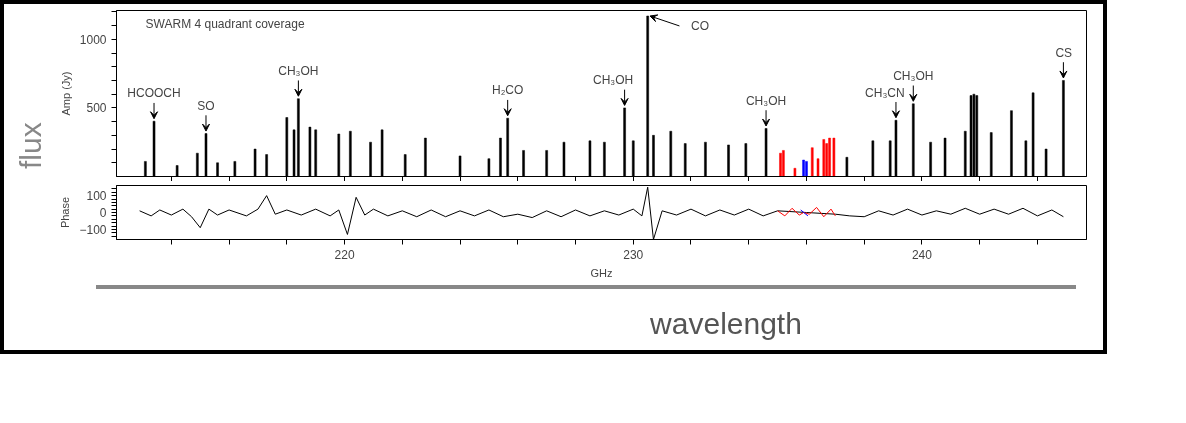 This screenshot has width=1186, height=423. Describe the element at coordinates (922, 254) in the screenshot. I see `x-tick-label: 240` at that location.